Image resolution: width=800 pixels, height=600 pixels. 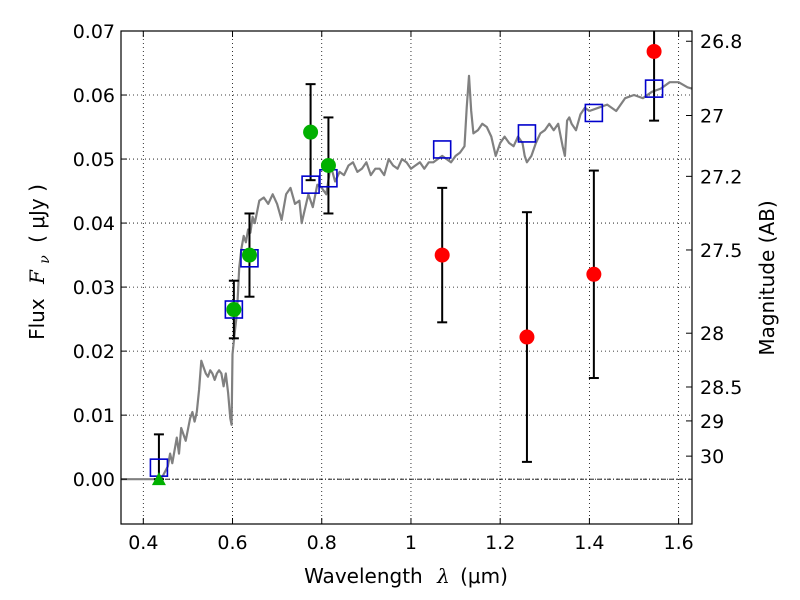 I want to click on y-tick-label: 0.07, so click(x=94, y=32).